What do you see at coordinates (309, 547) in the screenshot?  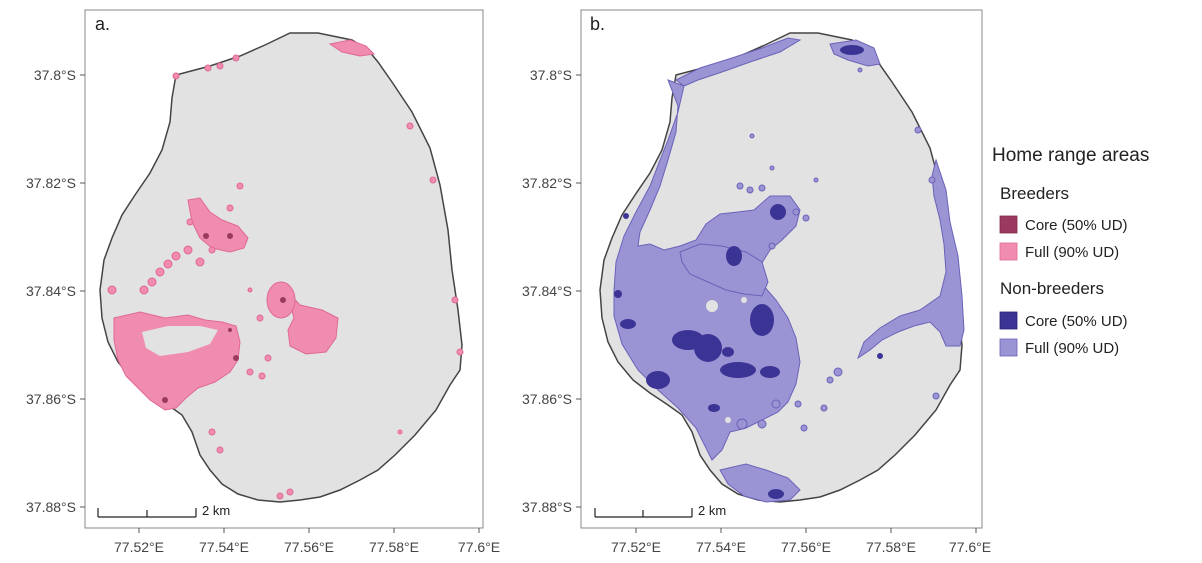 I see `panel-a-xtick-label: 77.56°E` at bounding box center [309, 547].